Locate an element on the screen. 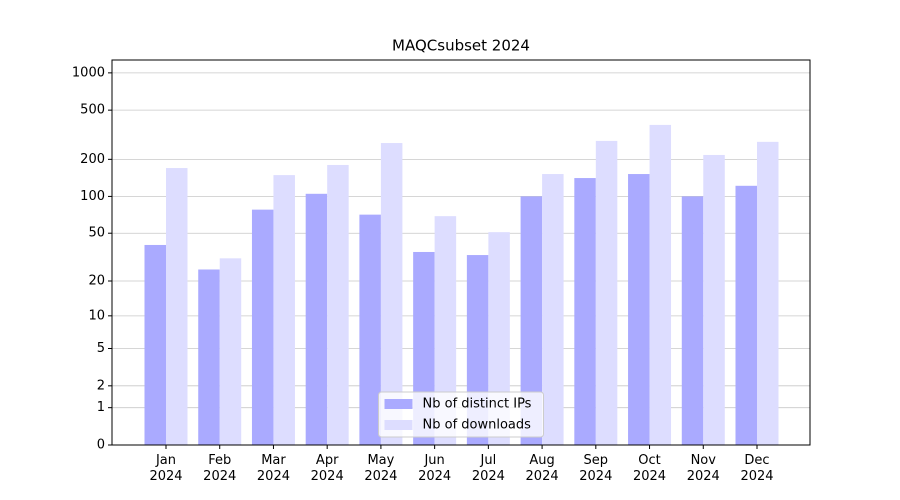 The image size is (900, 500). x-tick-label: Mar 2024 is located at coordinates (273, 468).